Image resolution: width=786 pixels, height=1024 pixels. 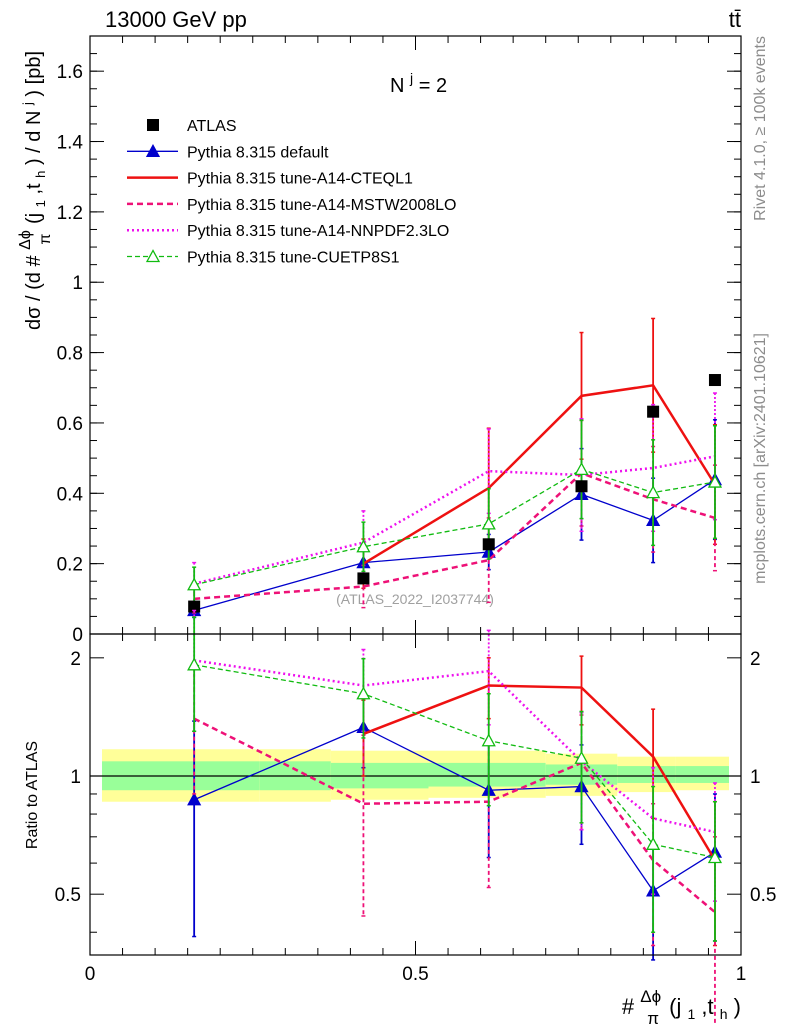 I want to click on y-label-sub2: h, so click(x=40, y=174).